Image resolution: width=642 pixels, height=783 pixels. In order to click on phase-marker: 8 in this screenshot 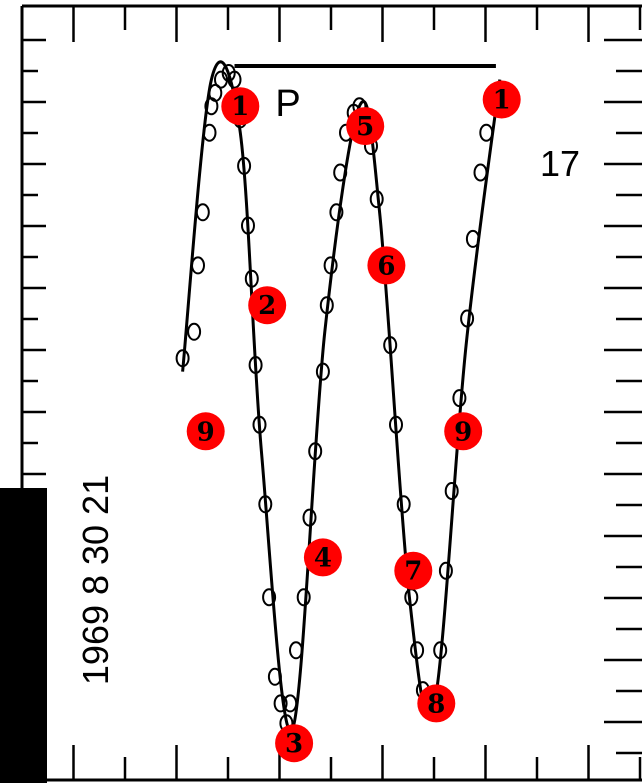, I will do `click(436, 703)`.